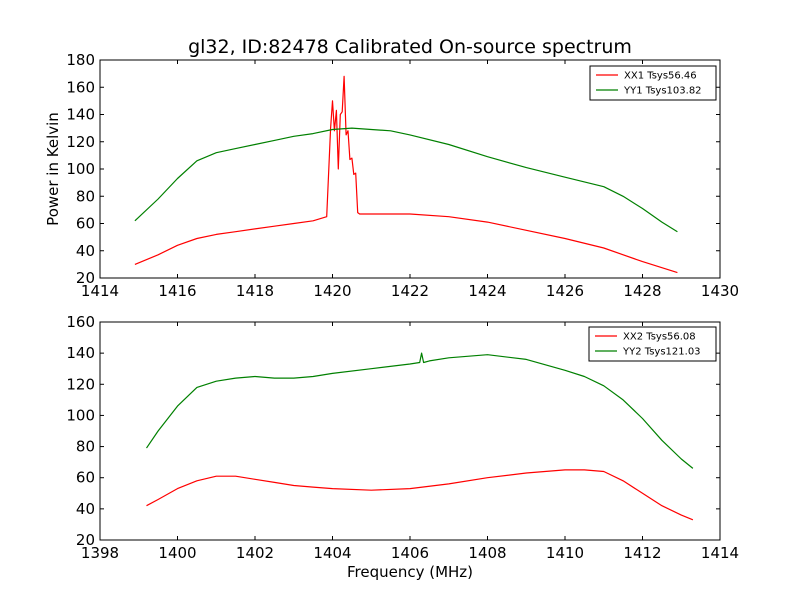 This screenshot has height=600, width=800. What do you see at coordinates (332, 291) in the screenshot?
I see `x-tick-label: 1420` at bounding box center [332, 291].